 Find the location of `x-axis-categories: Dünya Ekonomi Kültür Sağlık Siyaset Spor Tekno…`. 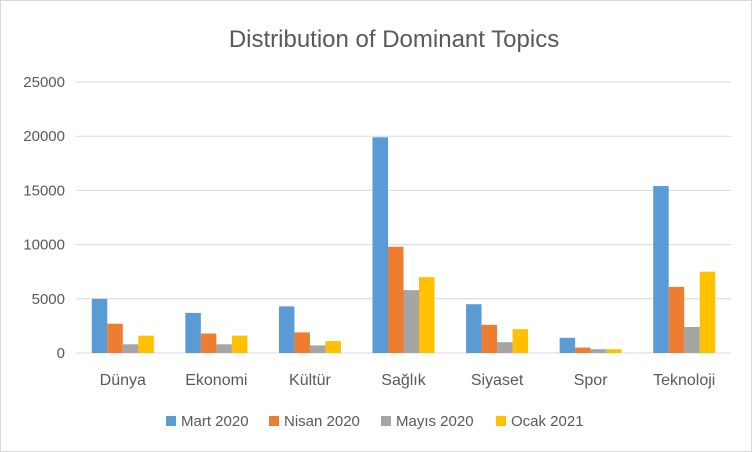

x-axis-categories: Dünya Ekonomi Kültür Sağlık Siyaset Spor Tekno… is located at coordinates (408, 380).